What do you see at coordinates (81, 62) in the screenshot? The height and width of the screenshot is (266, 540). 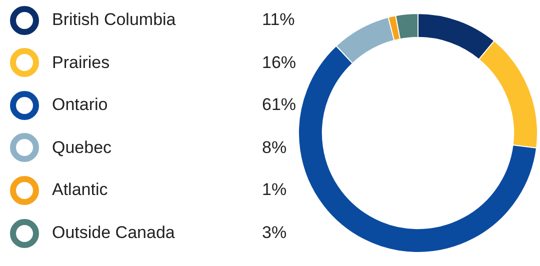 I see `legend-label: Prairies` at bounding box center [81, 62].